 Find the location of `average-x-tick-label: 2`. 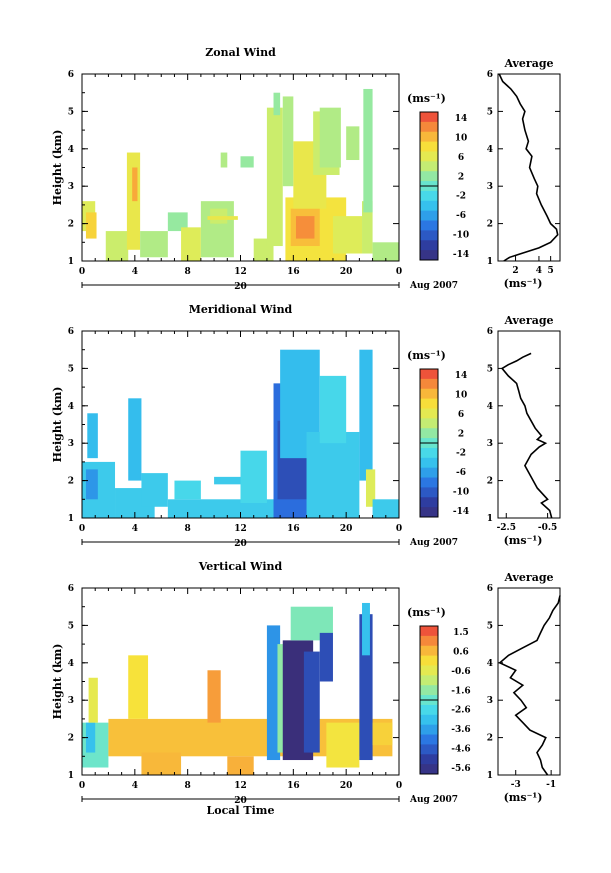

average-x-tick-label: 2 is located at coordinates (515, 271).